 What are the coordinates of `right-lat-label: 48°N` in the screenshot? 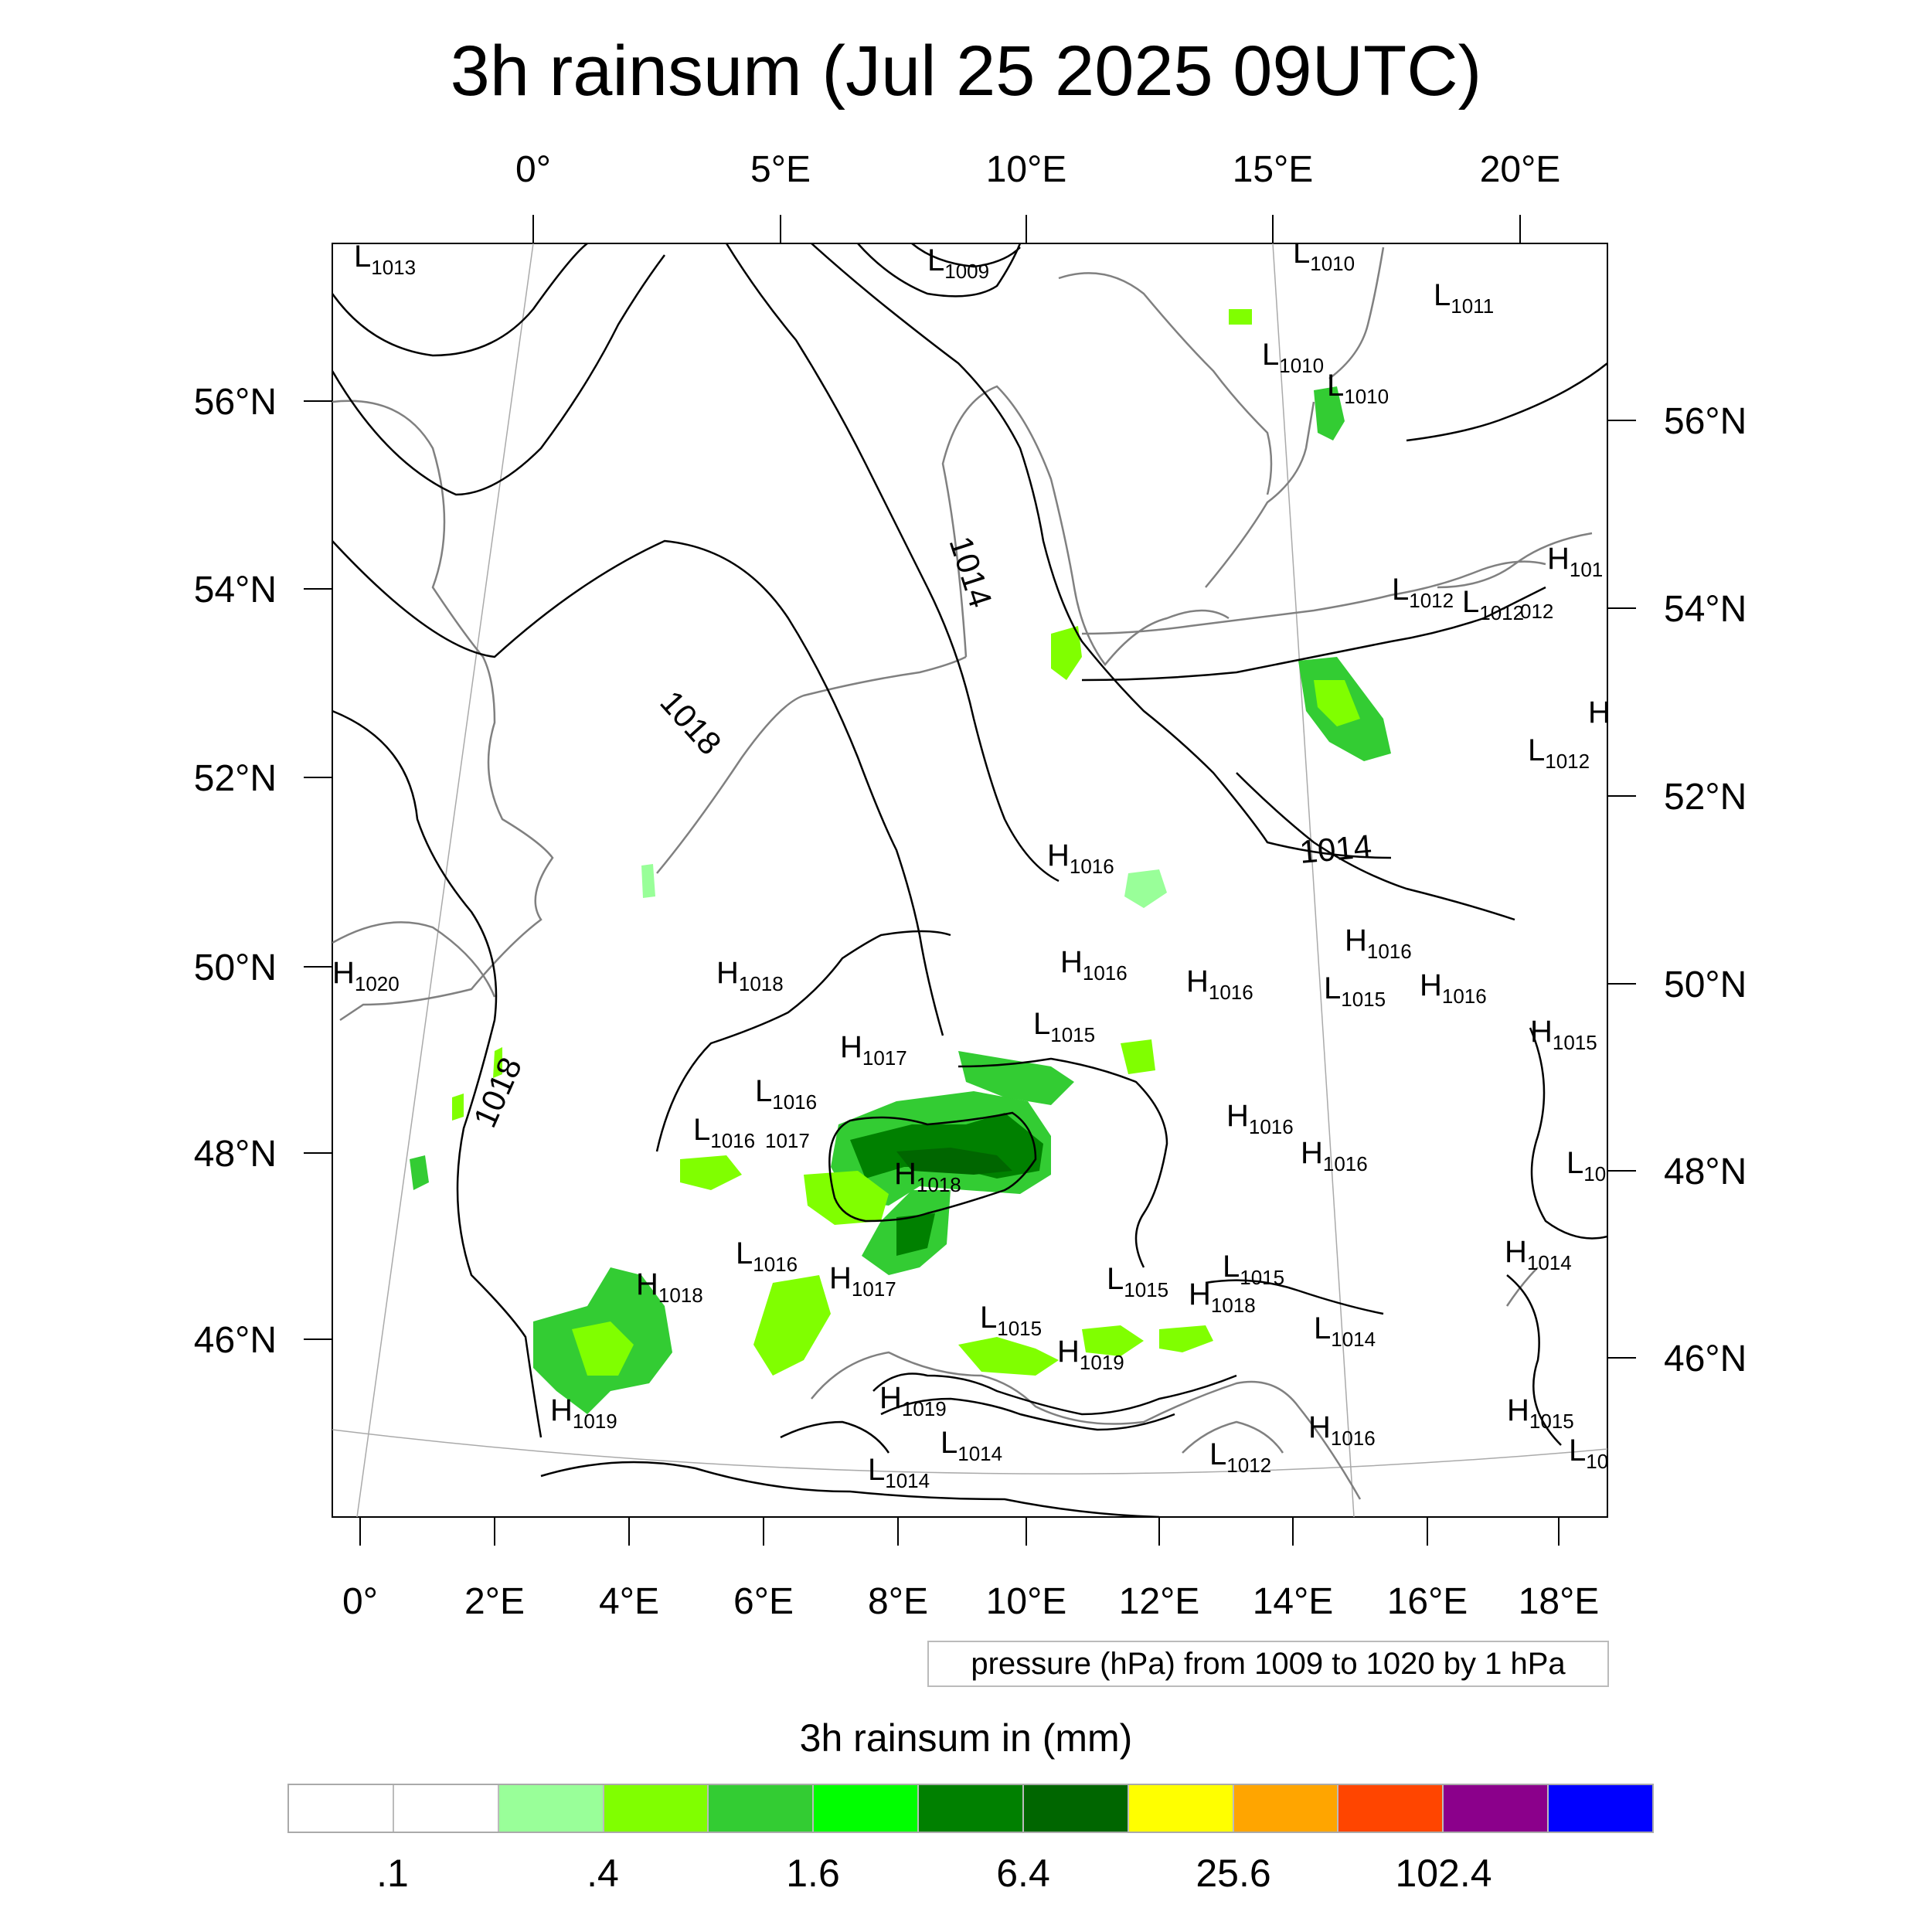 It's located at (1705, 1171).